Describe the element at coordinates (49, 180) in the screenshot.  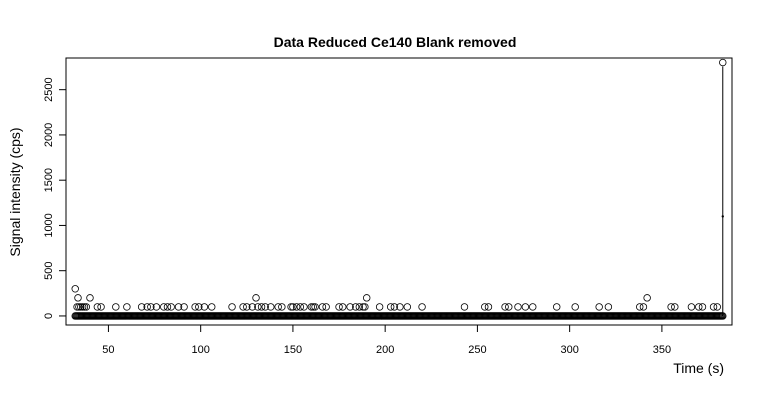
I see `y-tick-label: 1500` at that location.